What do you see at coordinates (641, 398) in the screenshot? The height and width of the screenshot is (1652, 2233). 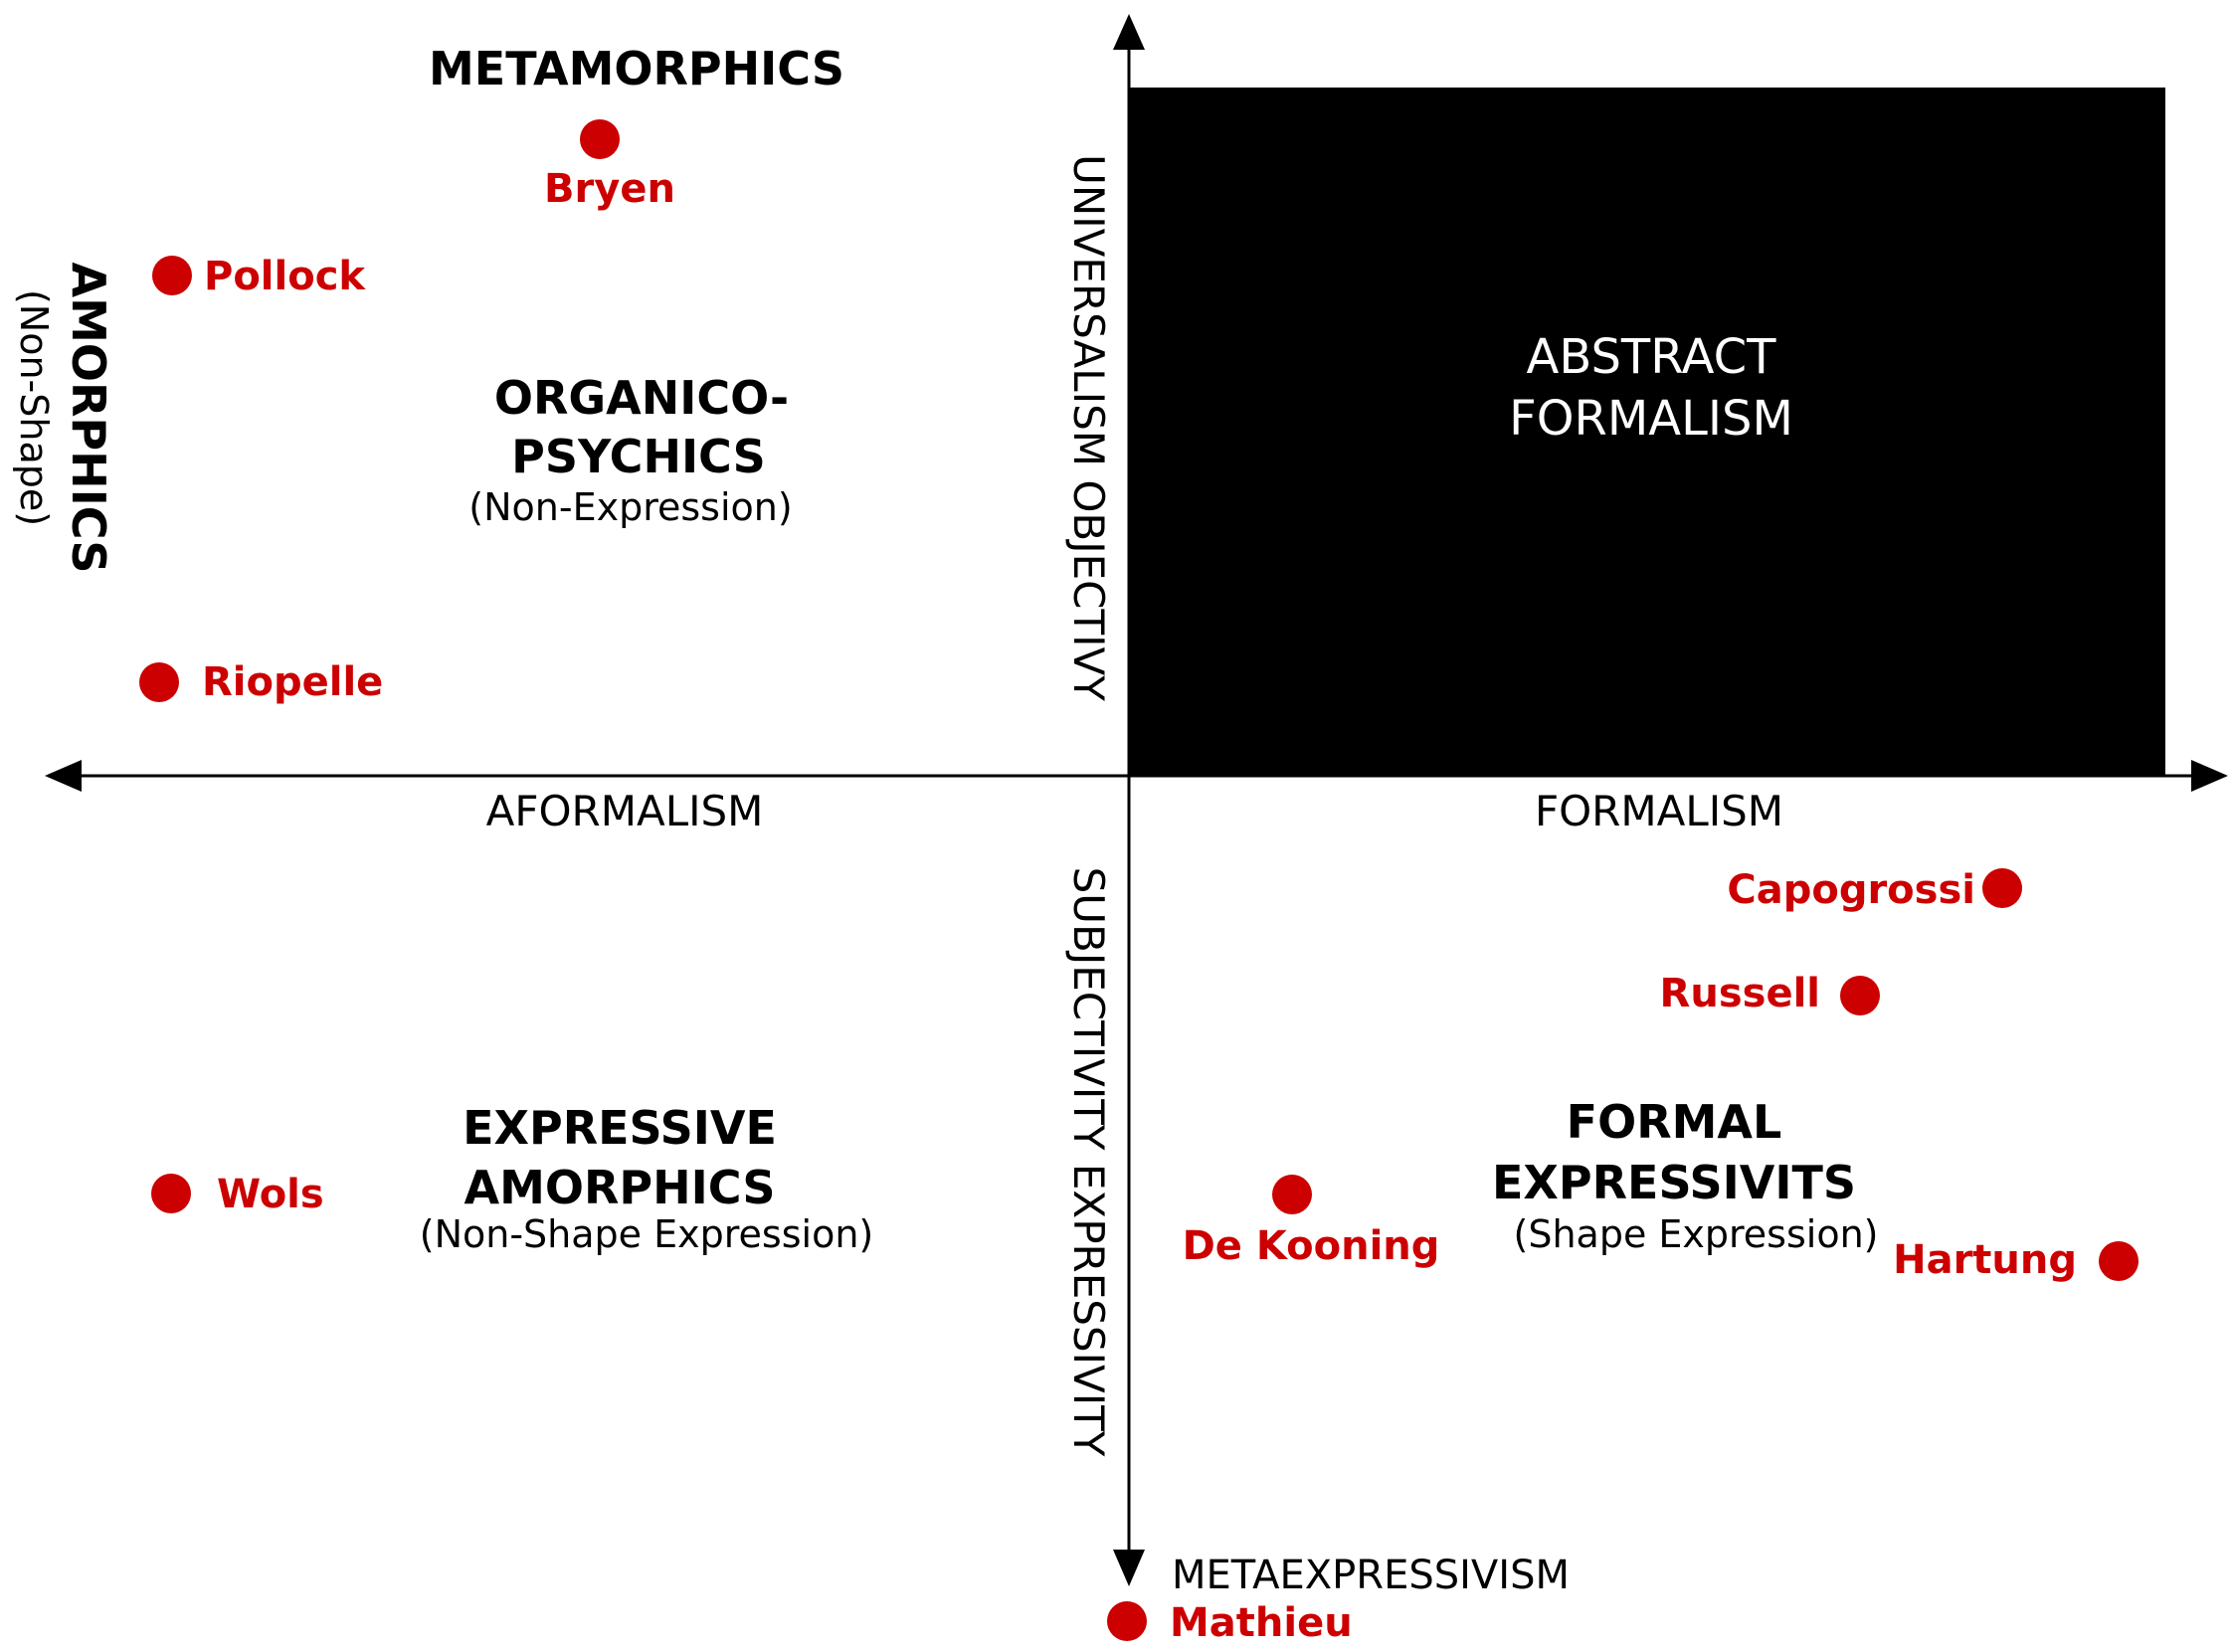 I see `region-organico-line1: ORGANICO-` at bounding box center [641, 398].